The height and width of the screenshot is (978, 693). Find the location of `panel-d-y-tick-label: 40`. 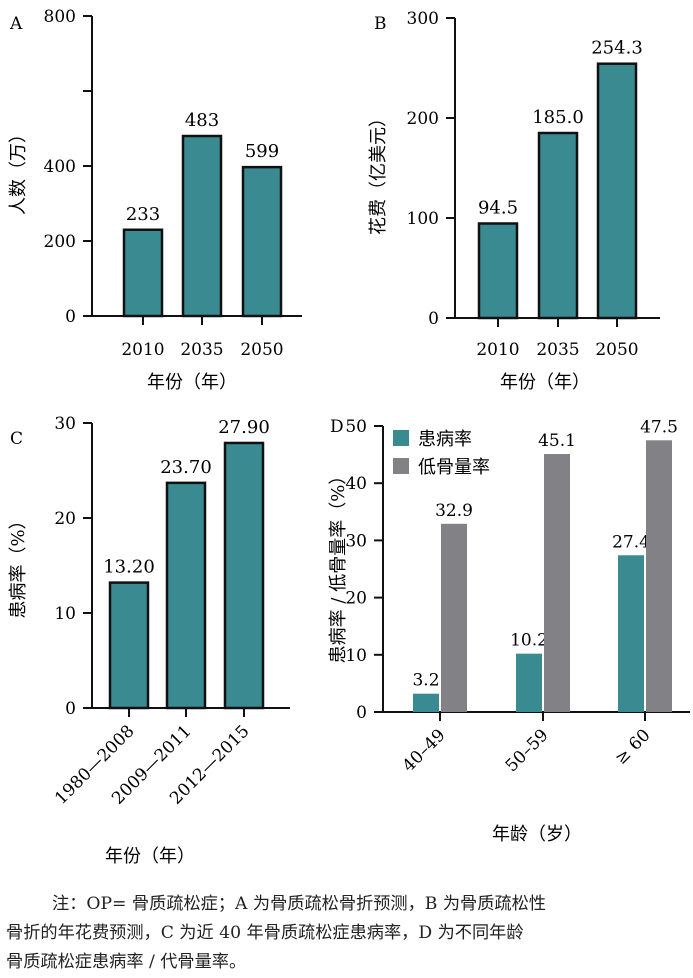

panel-d-y-tick-label: 40 is located at coordinates (356, 484).